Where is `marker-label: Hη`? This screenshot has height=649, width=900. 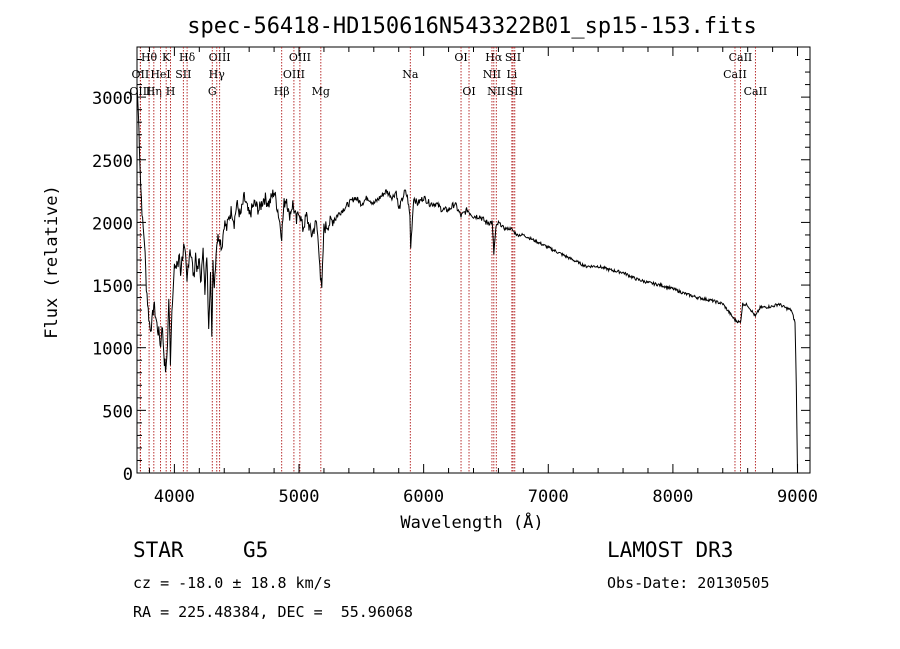 marker-label: Hη is located at coordinates (154, 91).